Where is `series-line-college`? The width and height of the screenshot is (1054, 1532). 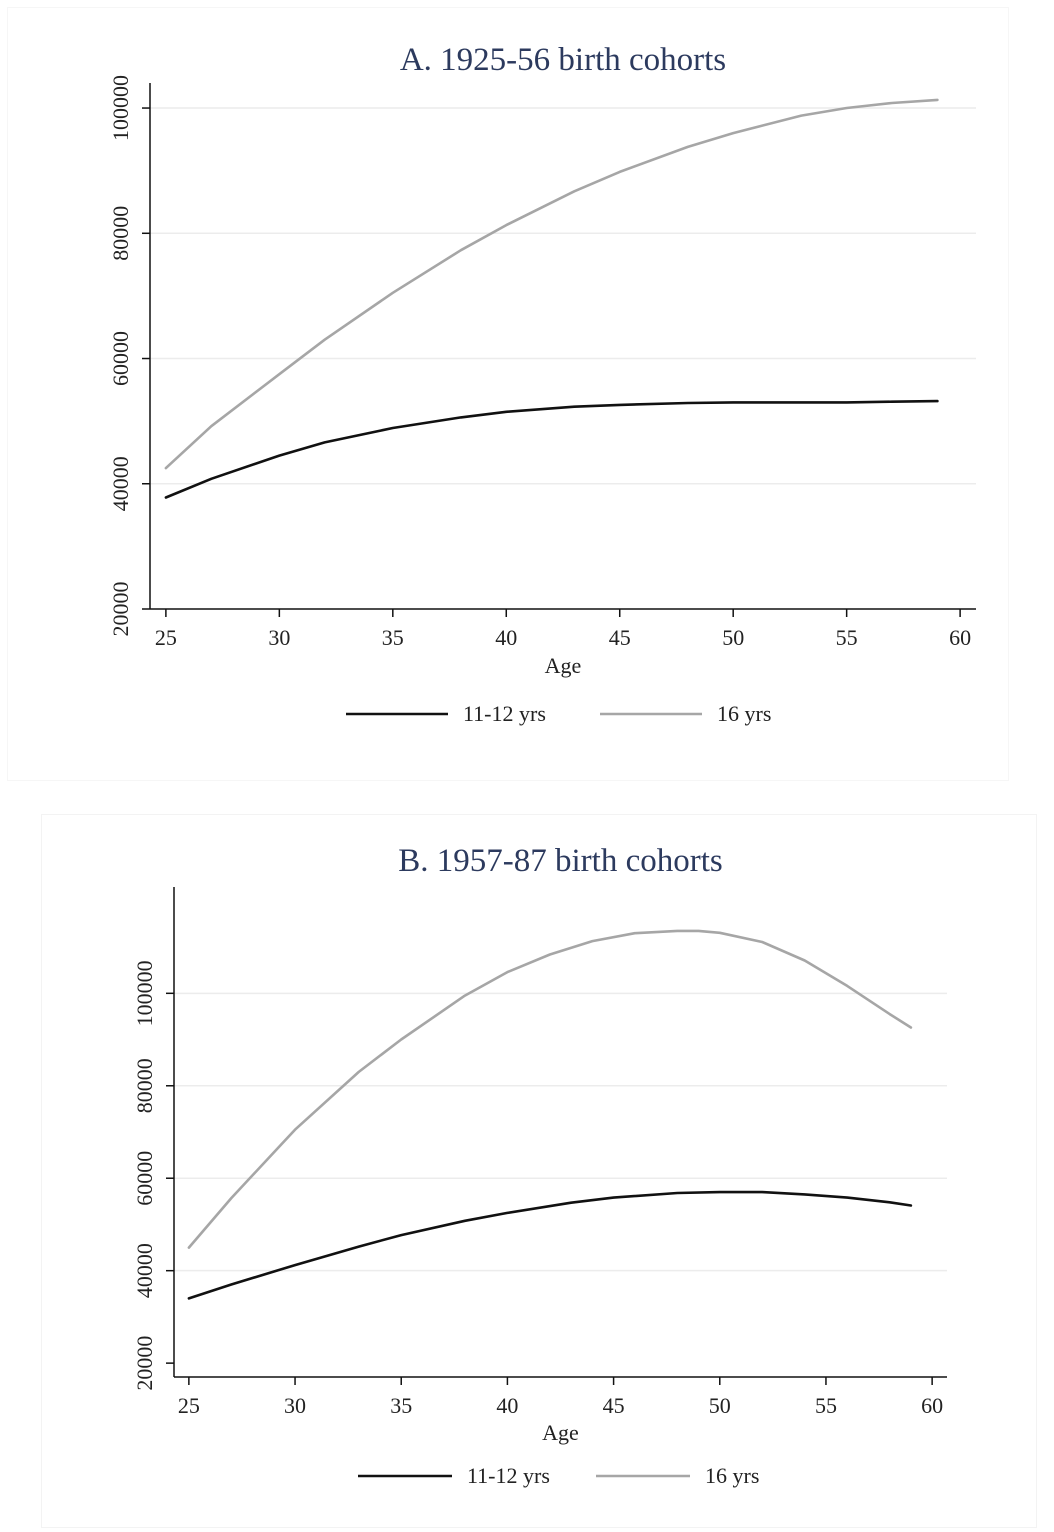
series-line-college is located at coordinates (550, 1089).